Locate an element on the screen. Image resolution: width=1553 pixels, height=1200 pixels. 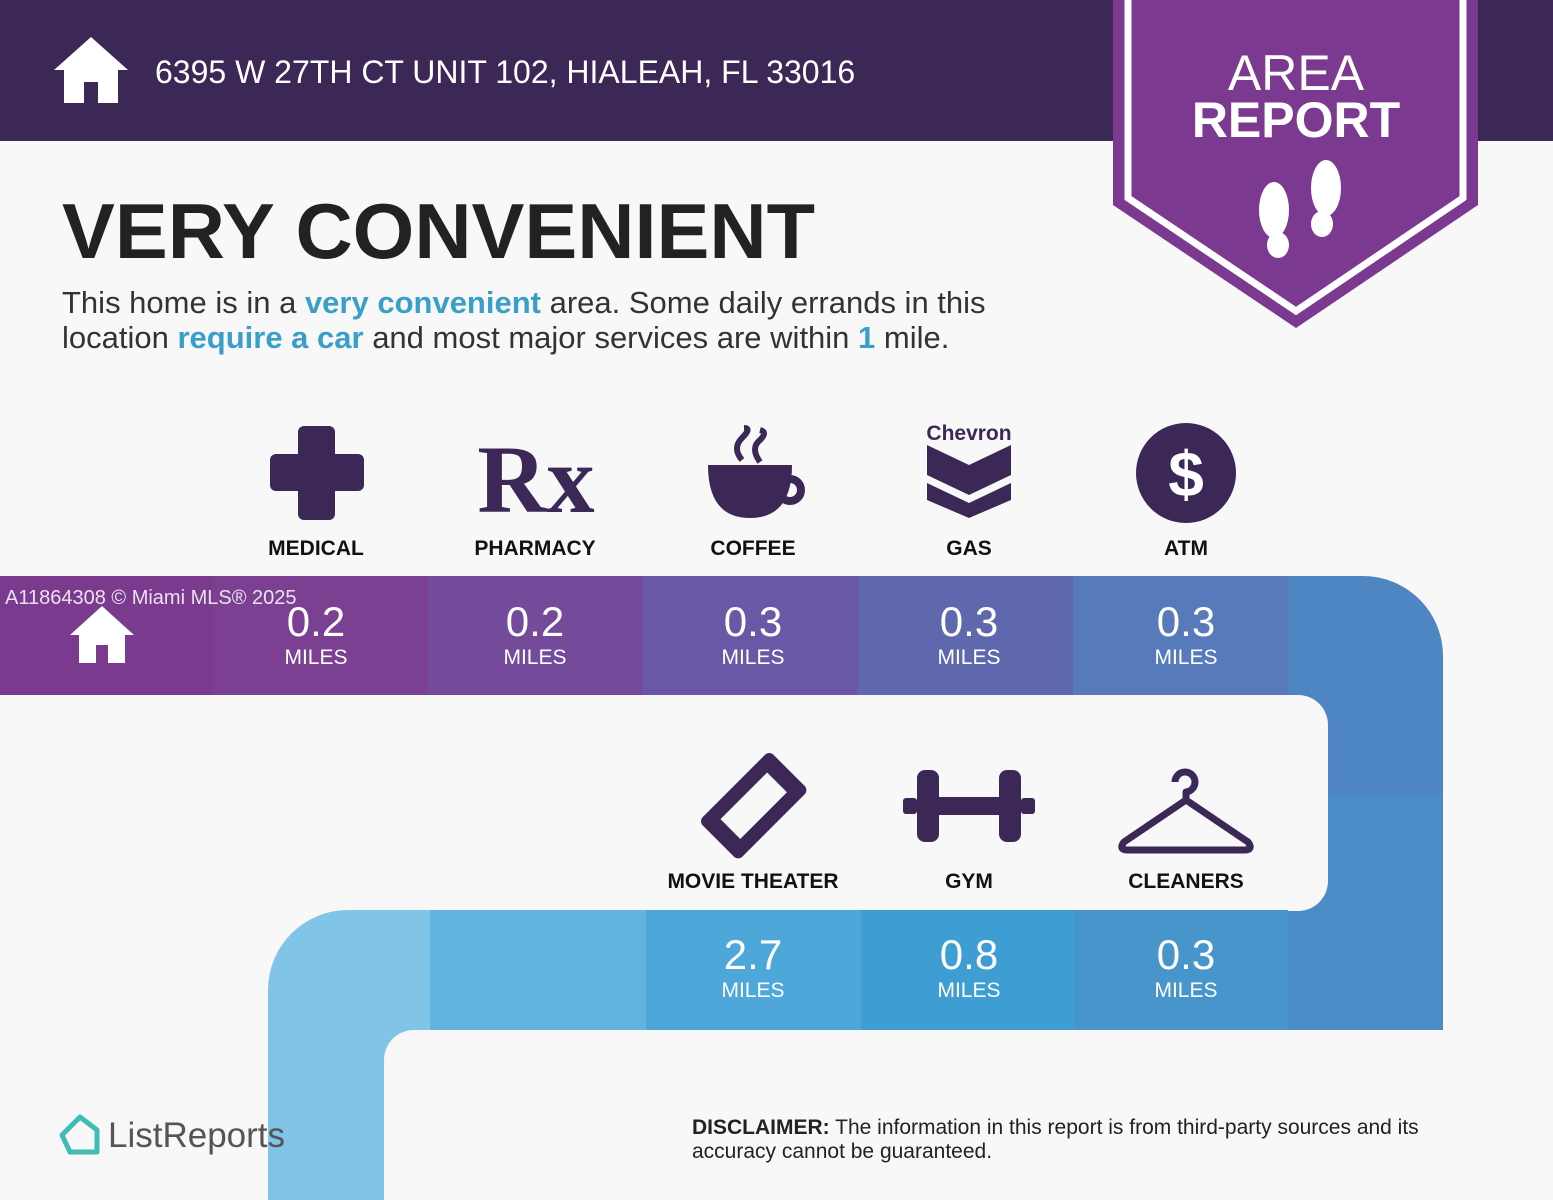
logo-icon is located at coordinates (79, 1134).